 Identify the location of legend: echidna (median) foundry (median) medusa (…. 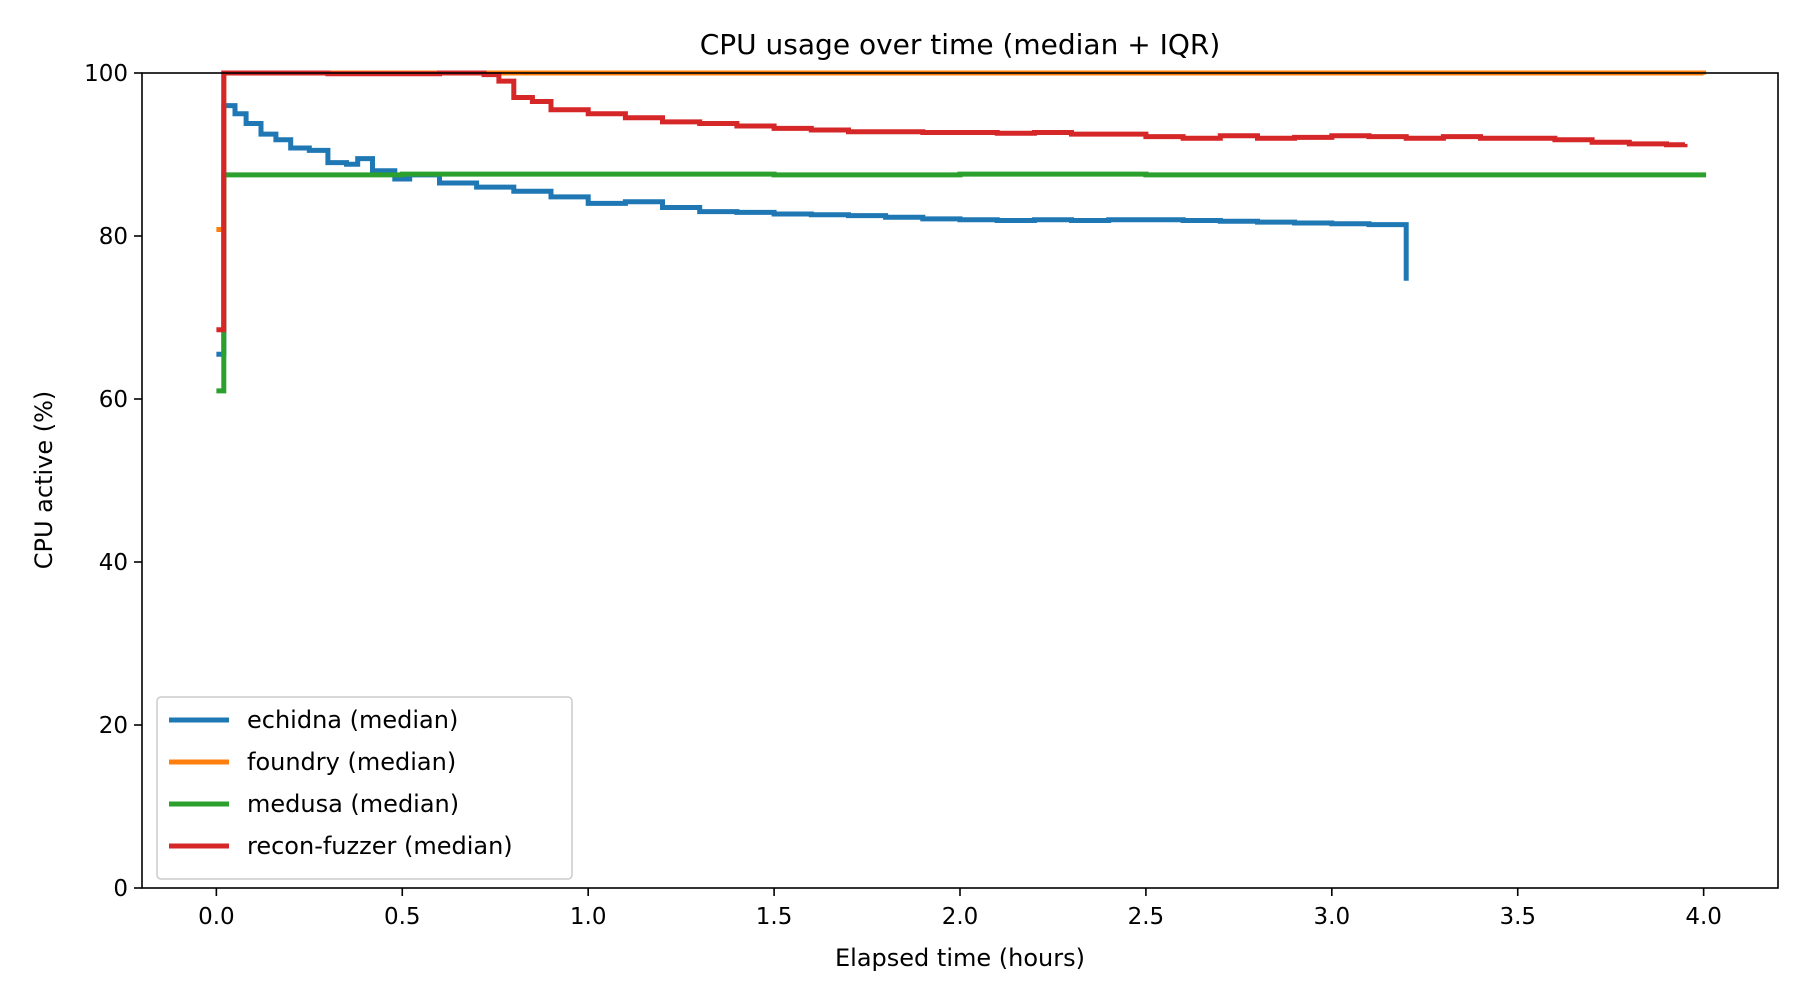
(364, 788).